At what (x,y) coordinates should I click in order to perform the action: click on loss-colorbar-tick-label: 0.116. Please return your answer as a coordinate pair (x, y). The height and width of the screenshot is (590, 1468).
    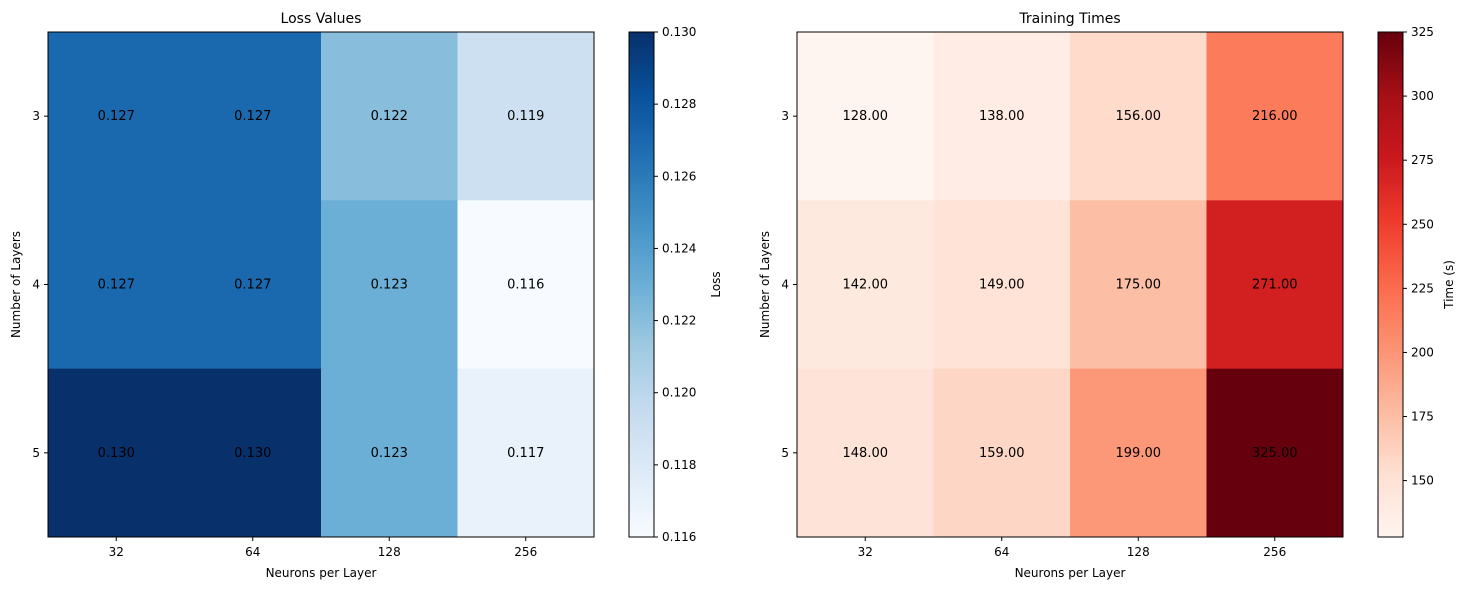
    Looking at the image, I should click on (679, 537).